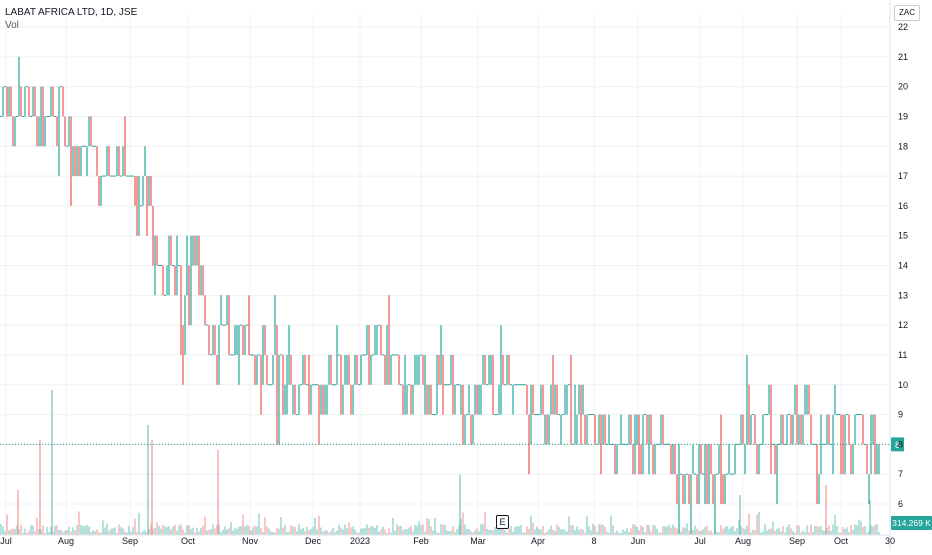  What do you see at coordinates (898, 275) in the screenshot?
I see `price-axis: 6 7 8 9 10 11 12 13 14 15 16 17 18 19 20 21 22` at bounding box center [898, 275].